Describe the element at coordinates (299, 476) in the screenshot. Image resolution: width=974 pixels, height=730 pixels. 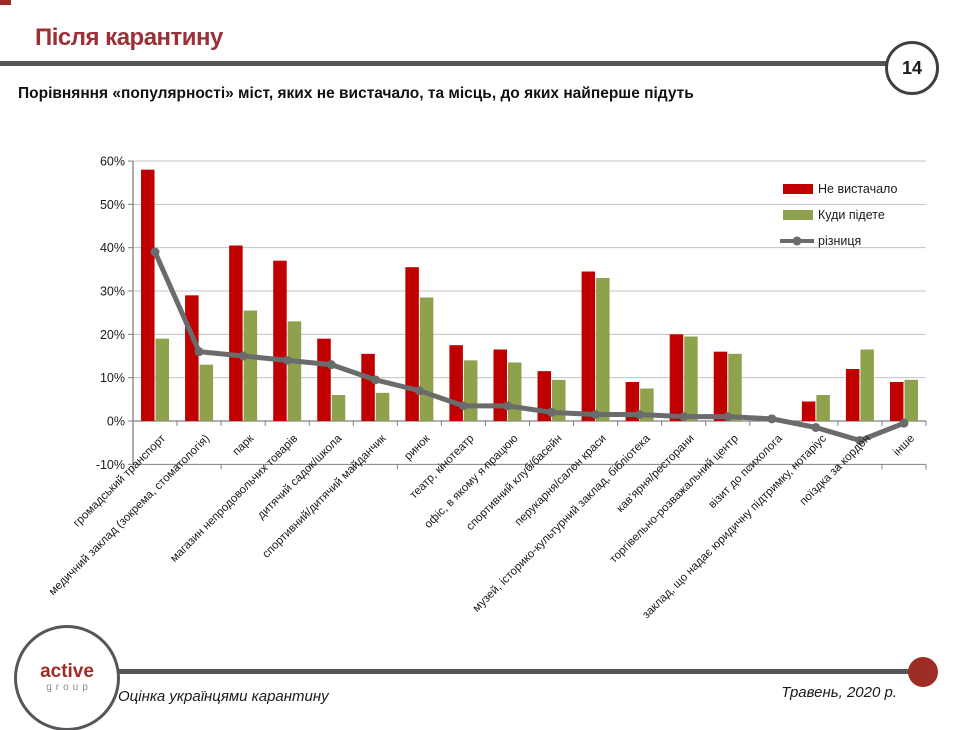
I see `x-axis-category-label: дитячий садок/школа` at that location.